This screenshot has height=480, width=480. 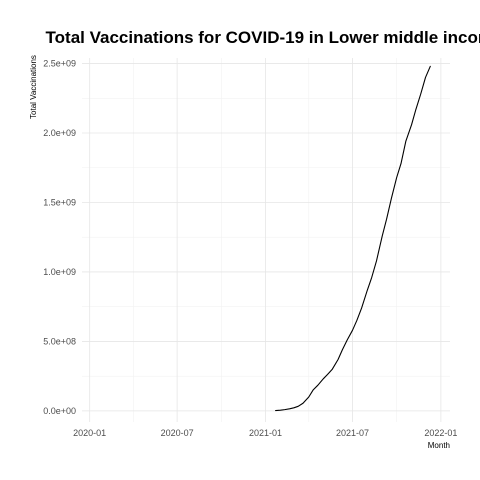 I want to click on x-axis-label: Month, so click(x=439, y=445).